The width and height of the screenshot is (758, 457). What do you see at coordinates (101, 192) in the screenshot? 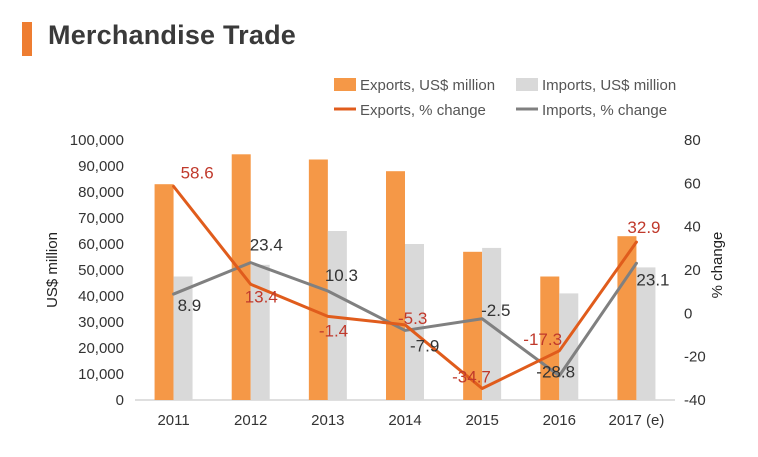
I see `y-tick-label: 80,000` at bounding box center [101, 192].